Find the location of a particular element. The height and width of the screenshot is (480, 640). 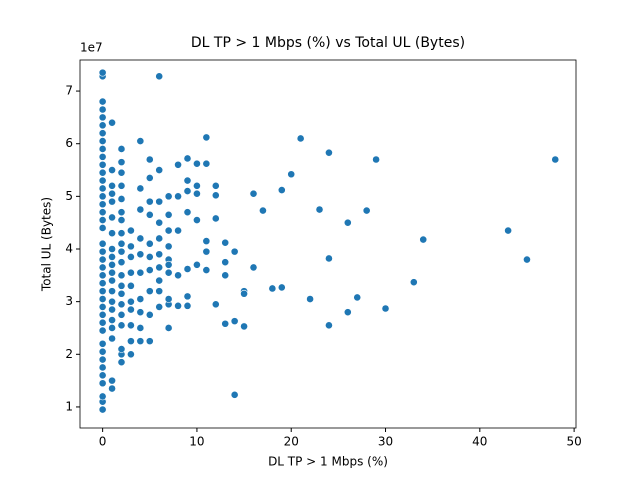

y-tick-label: 1 is located at coordinates (69, 406).